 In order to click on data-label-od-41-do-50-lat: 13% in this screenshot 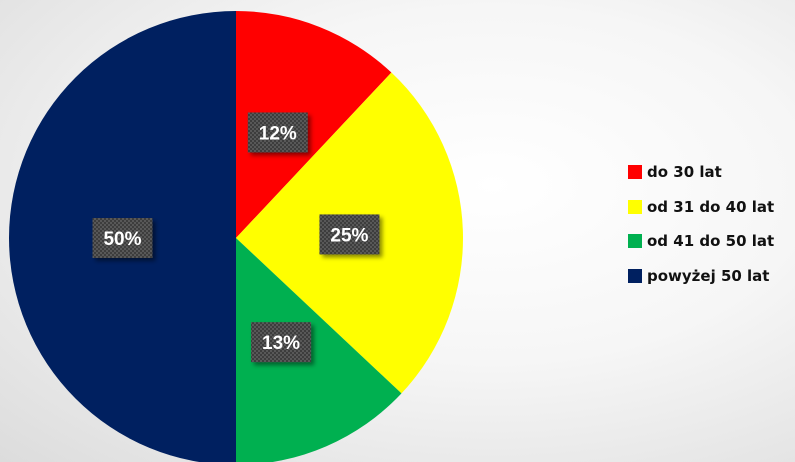, I will do `click(281, 342)`.